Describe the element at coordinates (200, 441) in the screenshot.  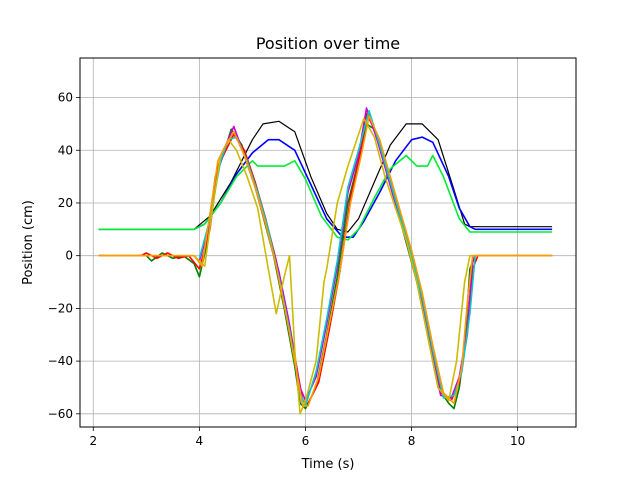
I see `x-tick-label: 4` at that location.